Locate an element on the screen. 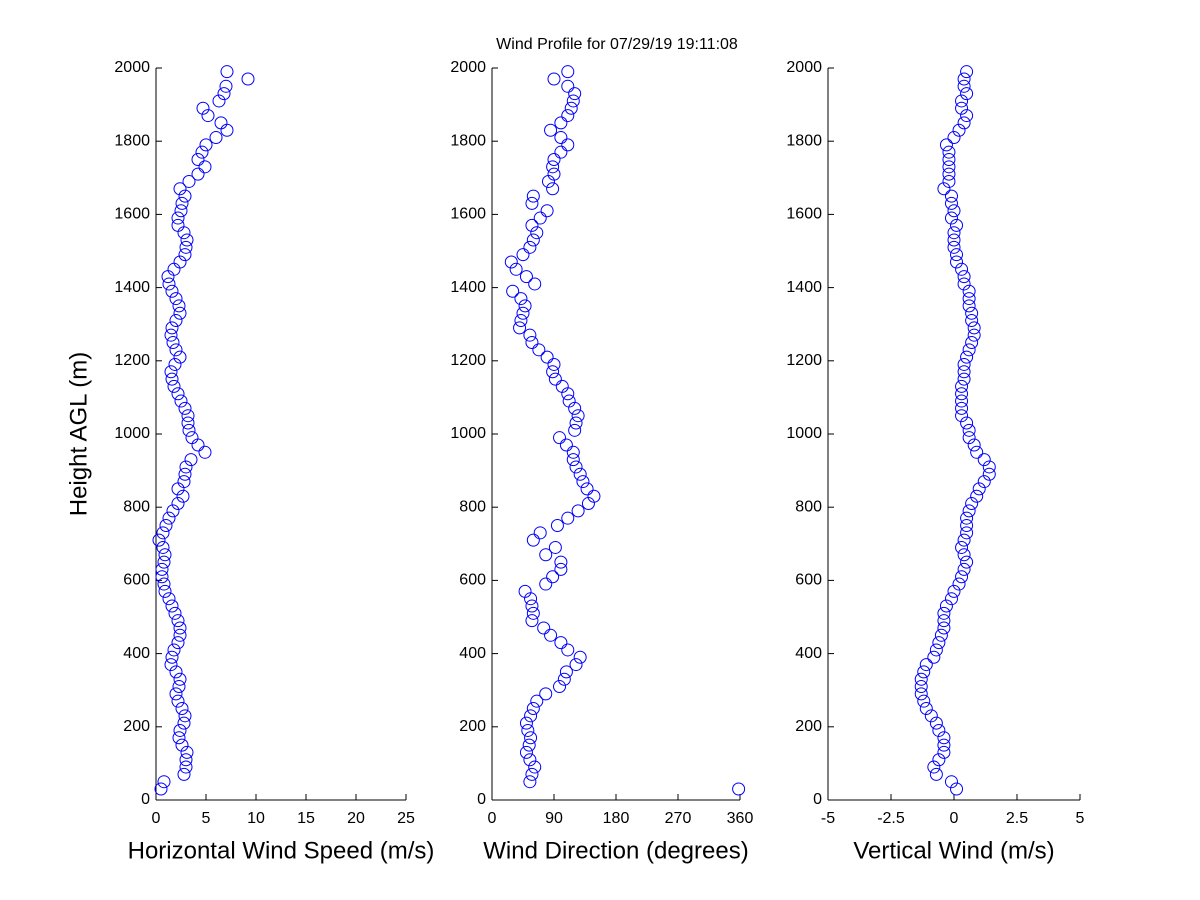  x-tick-label: 10 is located at coordinates (256, 818).